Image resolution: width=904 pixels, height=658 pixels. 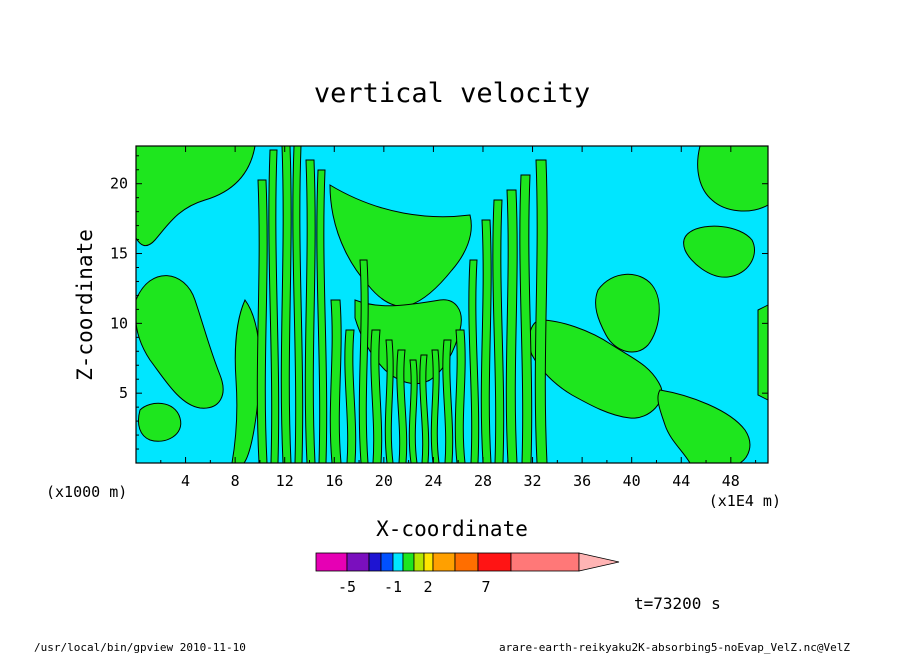 I want to click on colorbar-arrow, so click(x=599, y=562).